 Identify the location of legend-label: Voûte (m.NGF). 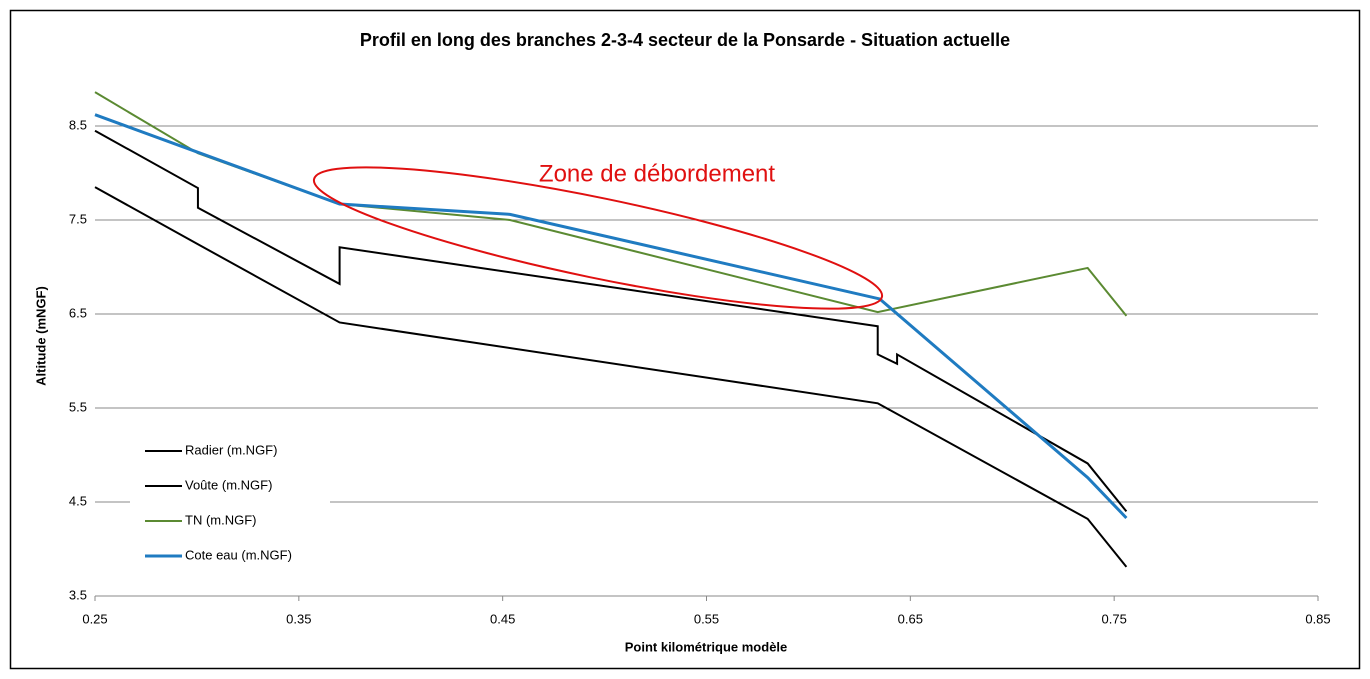
(228, 484).